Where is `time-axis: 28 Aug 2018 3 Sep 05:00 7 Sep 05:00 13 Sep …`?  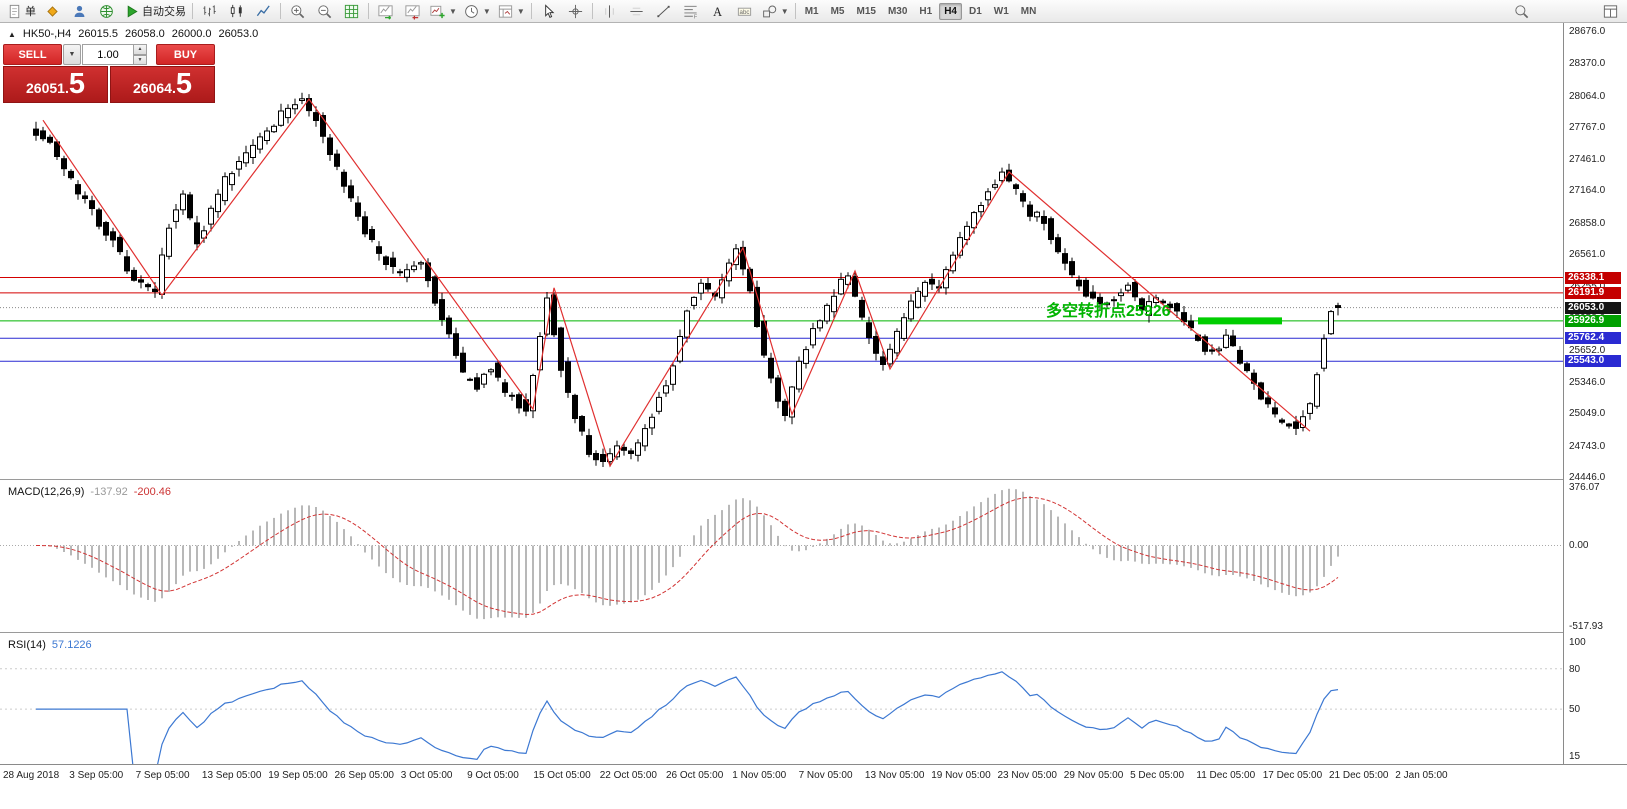 time-axis: 28 Aug 2018 3 Sep 05:00 7 Sep 05:00 13 Sep … is located at coordinates (813, 775).